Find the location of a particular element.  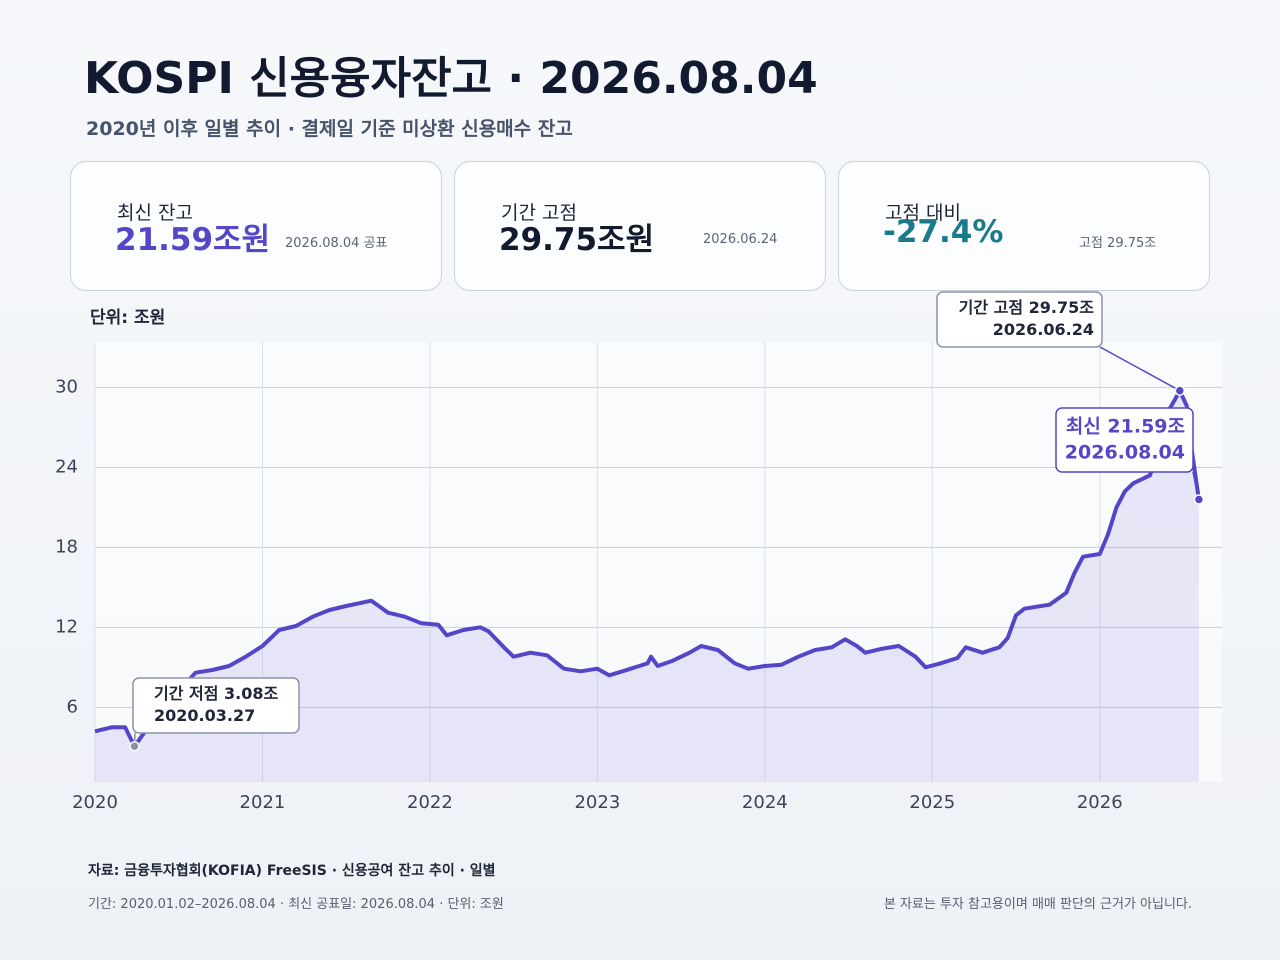

y-tick-label: 18 is located at coordinates (66, 546).